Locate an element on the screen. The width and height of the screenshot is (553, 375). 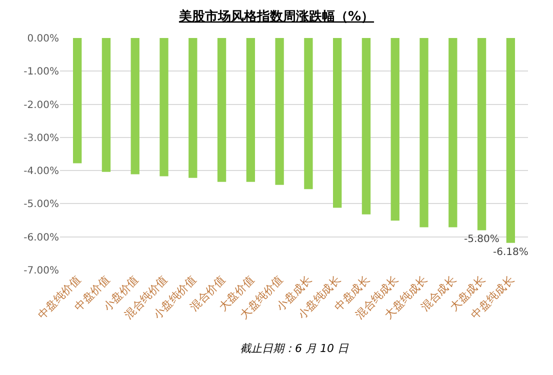
data-label: -5.80% is located at coordinates (482, 239).